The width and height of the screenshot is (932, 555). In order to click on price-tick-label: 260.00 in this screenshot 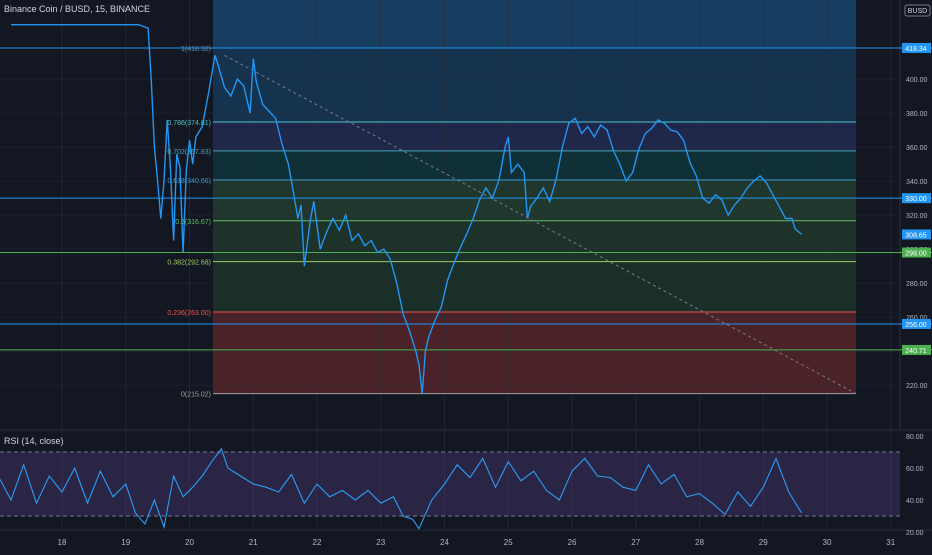, I will do `click(917, 318)`.